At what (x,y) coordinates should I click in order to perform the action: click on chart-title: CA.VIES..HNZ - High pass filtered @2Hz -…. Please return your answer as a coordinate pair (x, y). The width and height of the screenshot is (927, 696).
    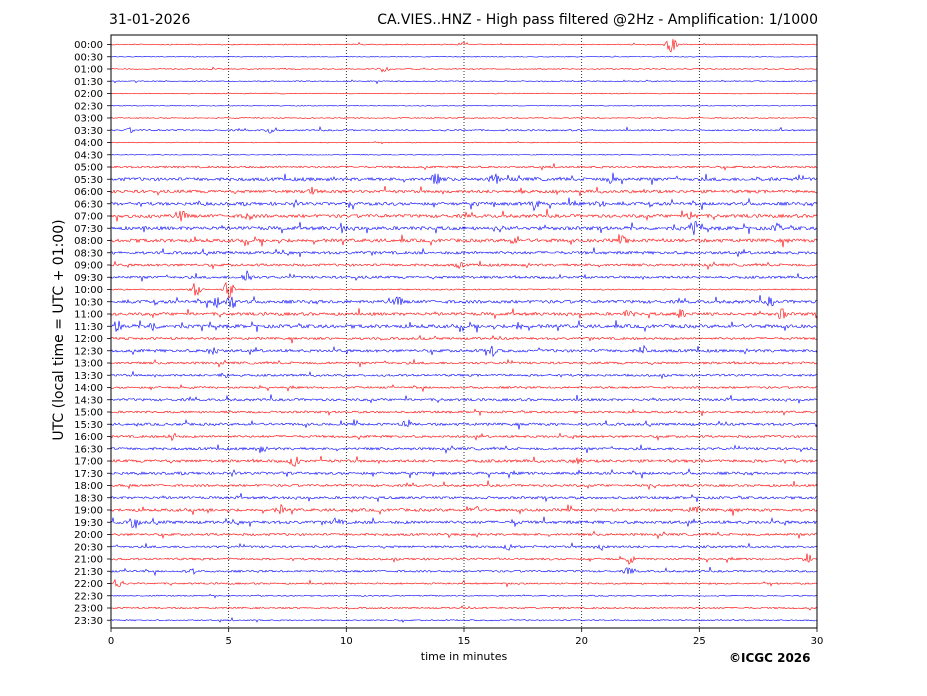
    Looking at the image, I should click on (597, 20).